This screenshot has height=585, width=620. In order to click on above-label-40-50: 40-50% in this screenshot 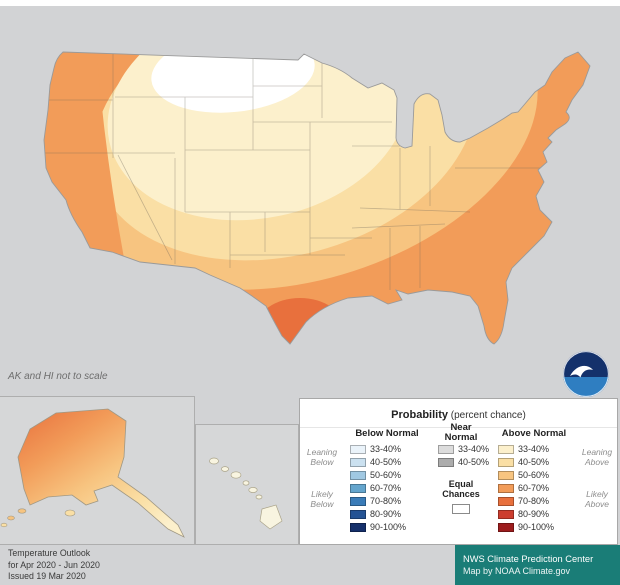, I will do `click(534, 462)`.